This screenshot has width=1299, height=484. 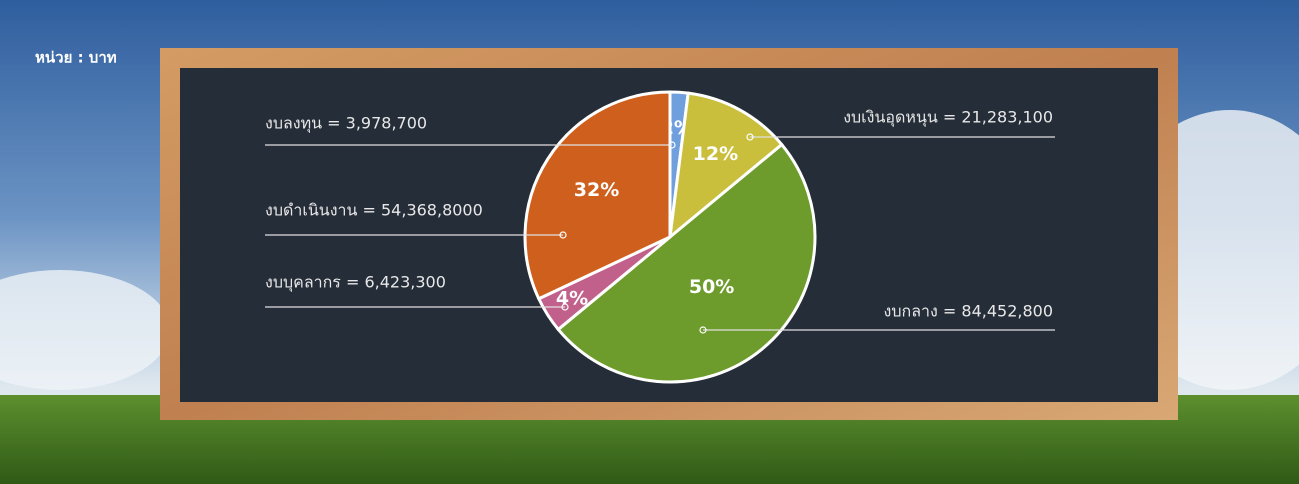 What do you see at coordinates (355, 283) in the screenshot?
I see `category-label: งบบุคลากร = 6,423,300` at bounding box center [355, 283].